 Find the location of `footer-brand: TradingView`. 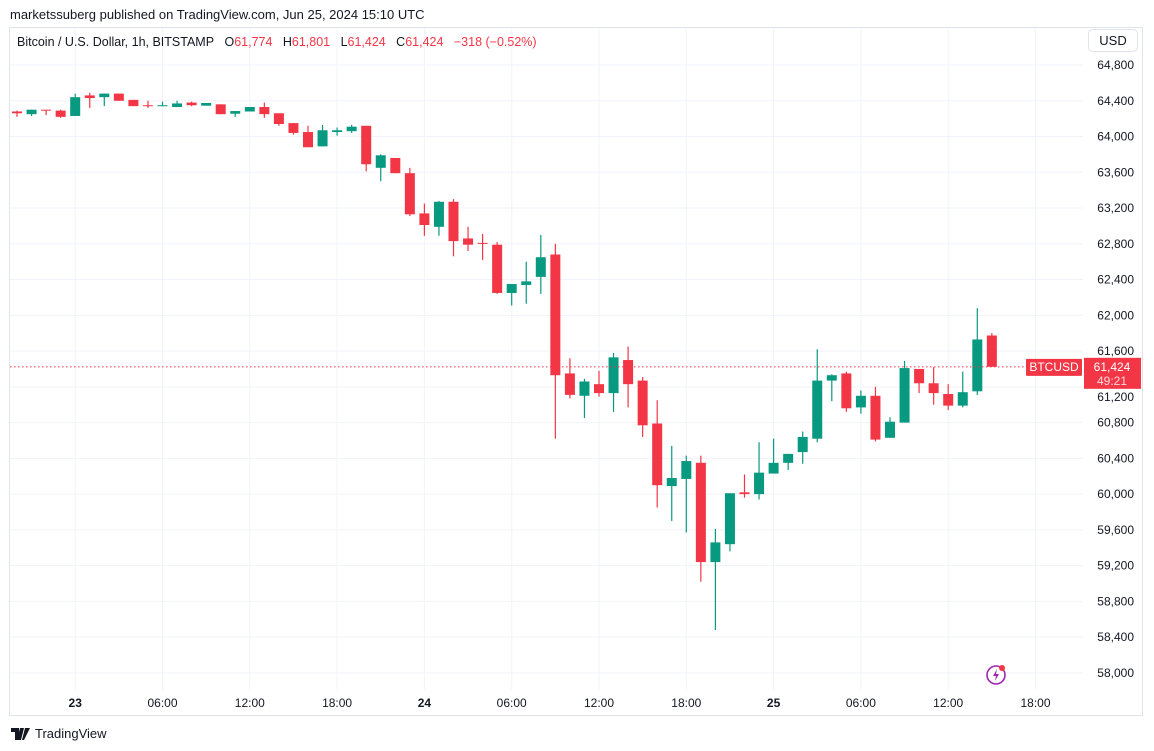

footer-brand: TradingView is located at coordinates (59, 733).